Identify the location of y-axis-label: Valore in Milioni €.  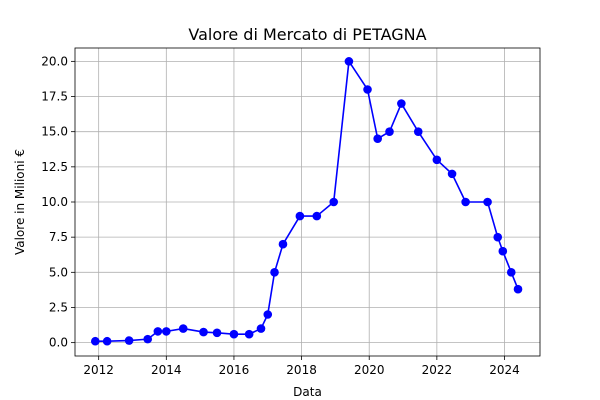
(20, 202).